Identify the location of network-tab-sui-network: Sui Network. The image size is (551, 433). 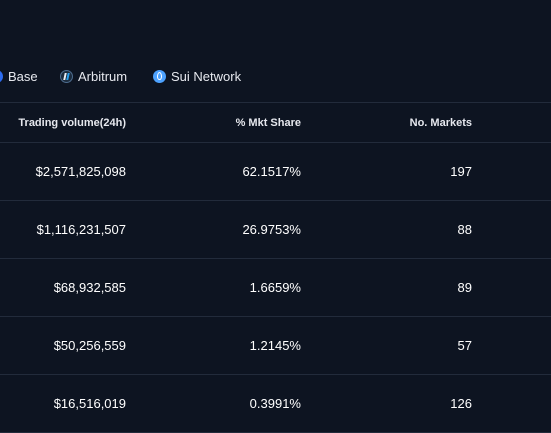
(197, 76).